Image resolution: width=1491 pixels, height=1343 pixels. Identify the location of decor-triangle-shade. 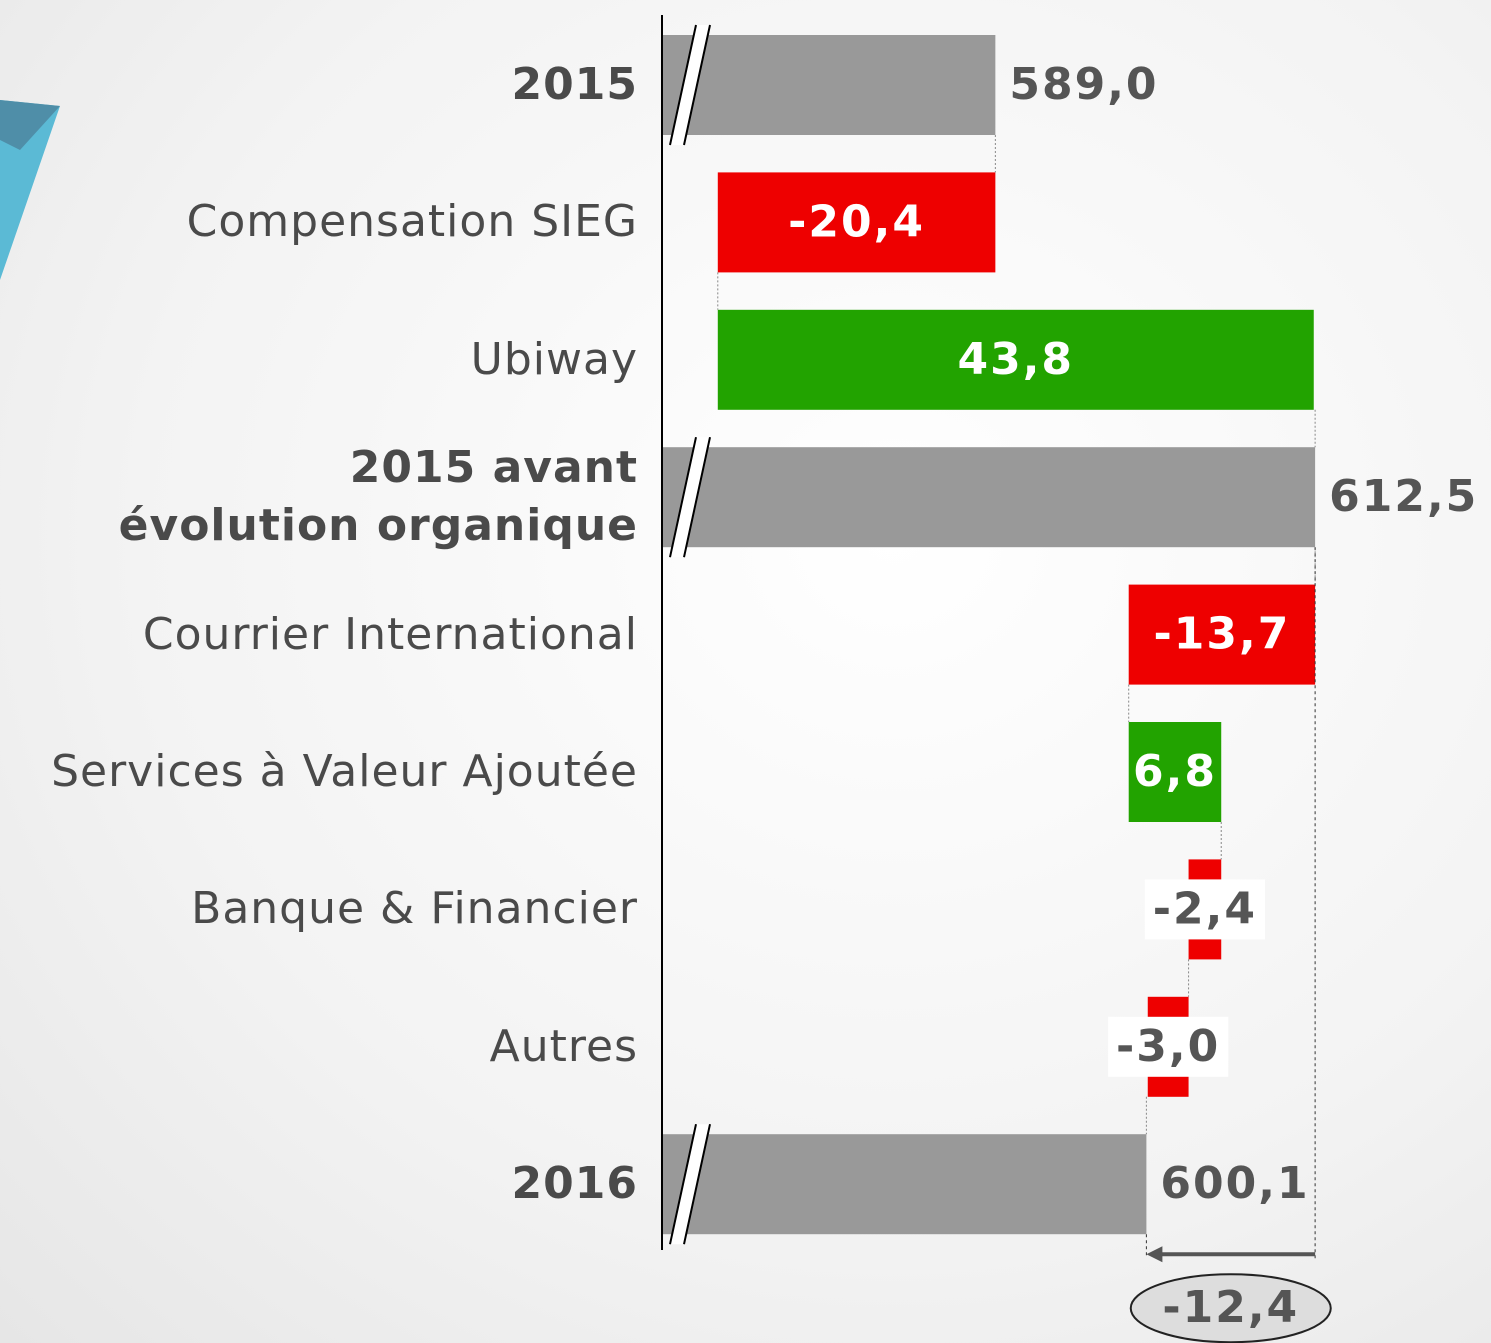
(30, 125).